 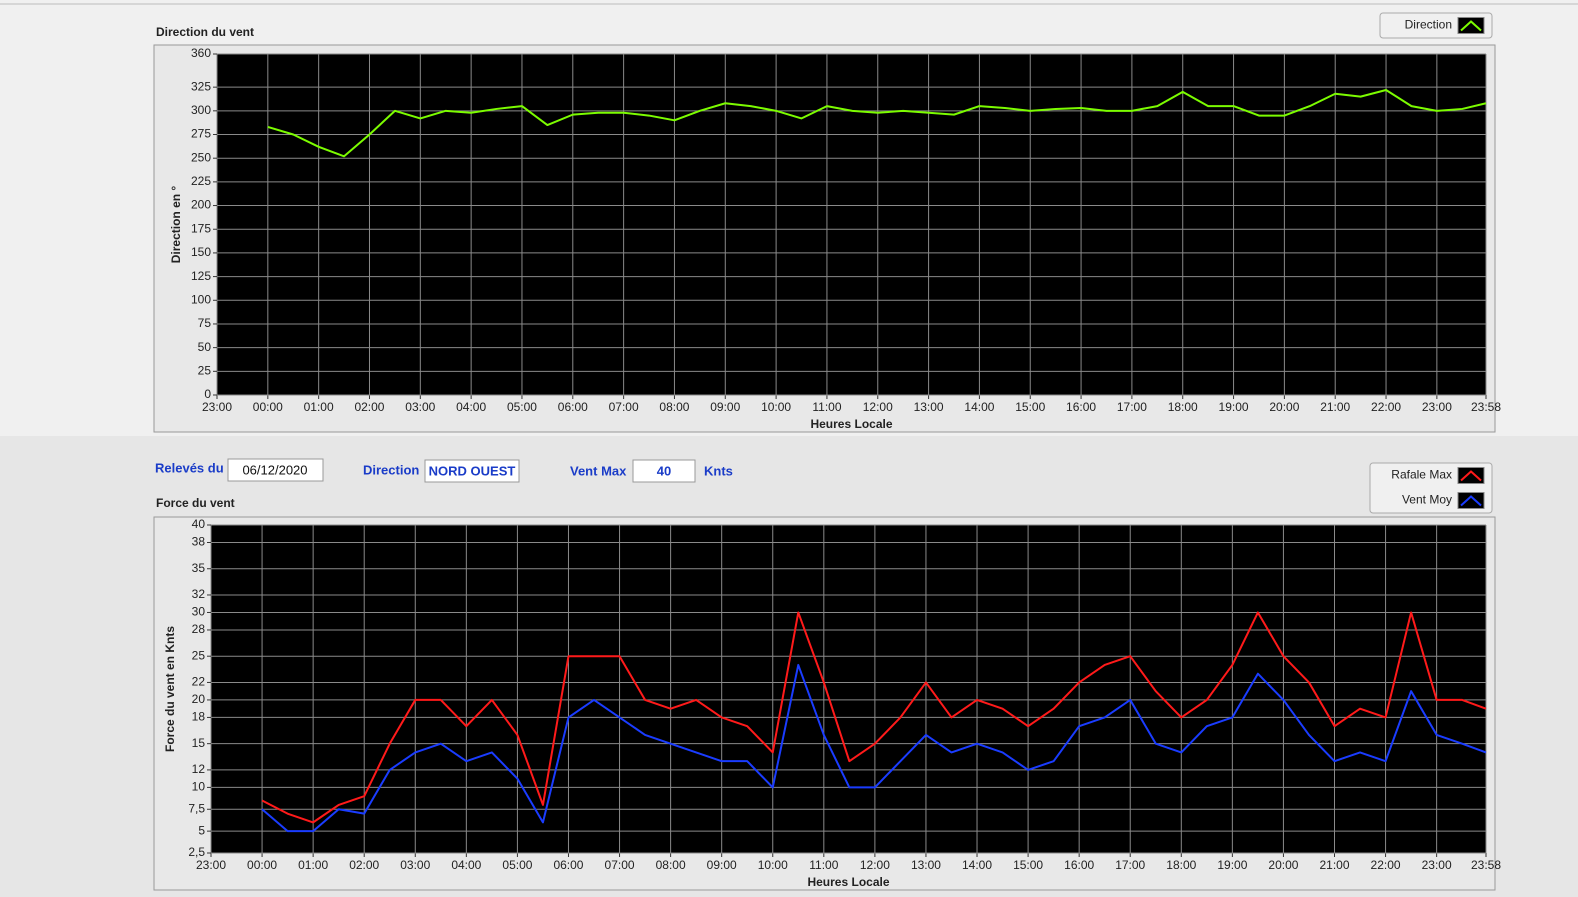 I want to click on y-tick-label: 5, so click(x=201, y=830).